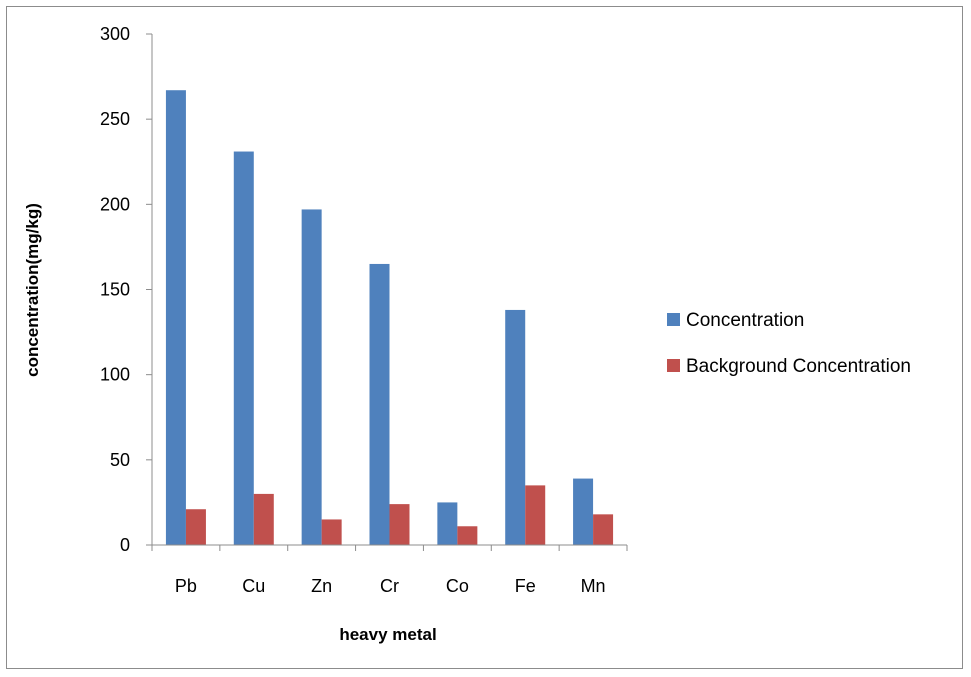  Describe the element at coordinates (125, 545) in the screenshot. I see `y-tick-label: 0` at that location.